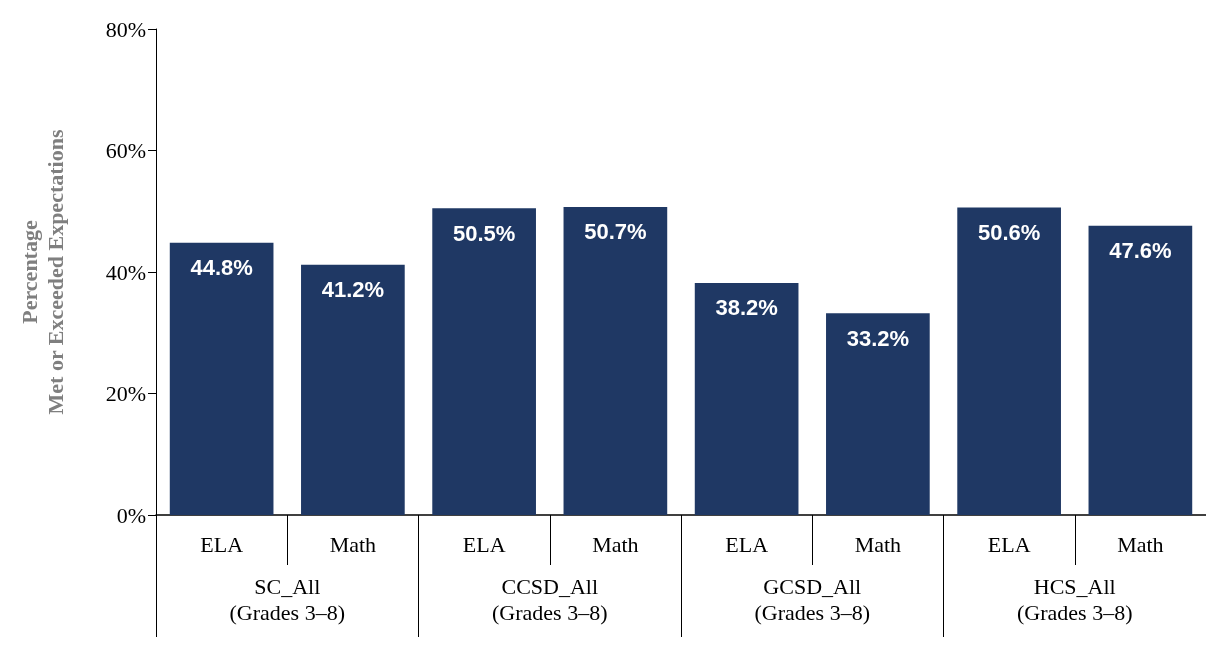 The width and height of the screenshot is (1214, 645). I want to click on y-axis-title: Percentage Met or Exceeded Expectations, so click(42, 272).